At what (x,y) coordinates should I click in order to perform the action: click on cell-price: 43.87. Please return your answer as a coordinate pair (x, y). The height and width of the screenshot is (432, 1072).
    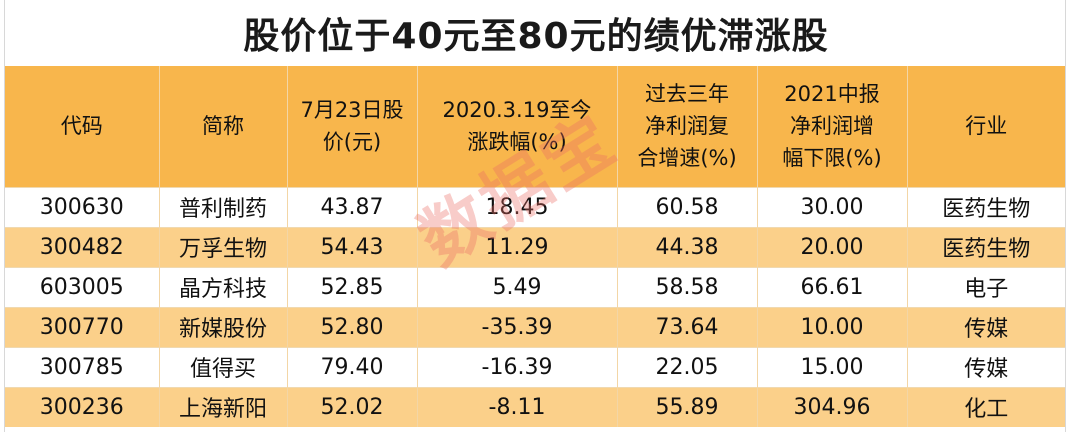
    Looking at the image, I should click on (352, 206).